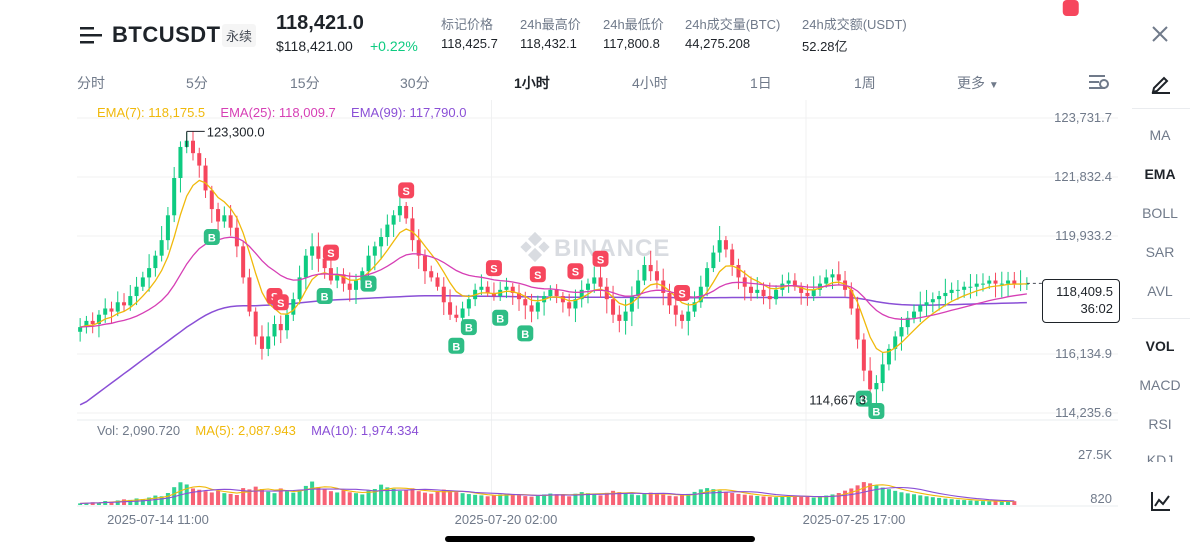 This screenshot has height=554, width=1200. I want to click on tab-timeframe-line: 分时, so click(91, 83).